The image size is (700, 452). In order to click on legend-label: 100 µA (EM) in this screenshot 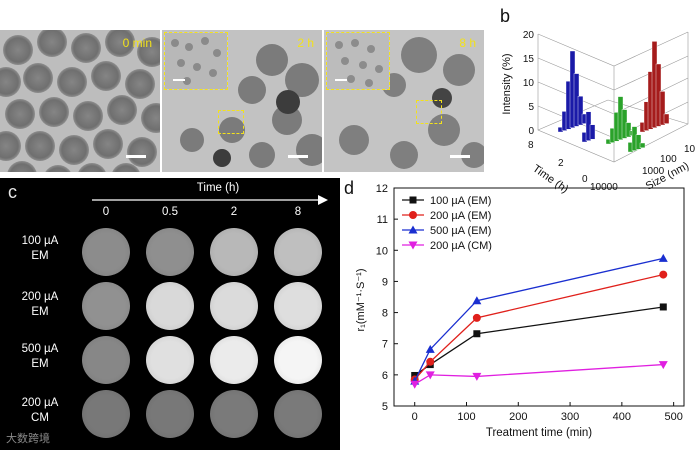, I will do `click(460, 201)`.